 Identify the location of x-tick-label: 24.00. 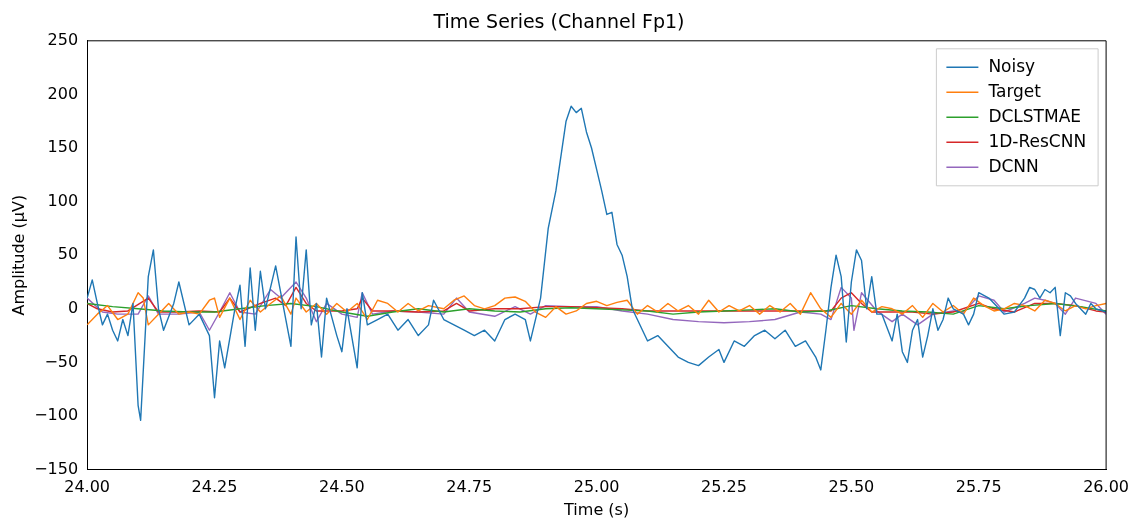
(87, 487).